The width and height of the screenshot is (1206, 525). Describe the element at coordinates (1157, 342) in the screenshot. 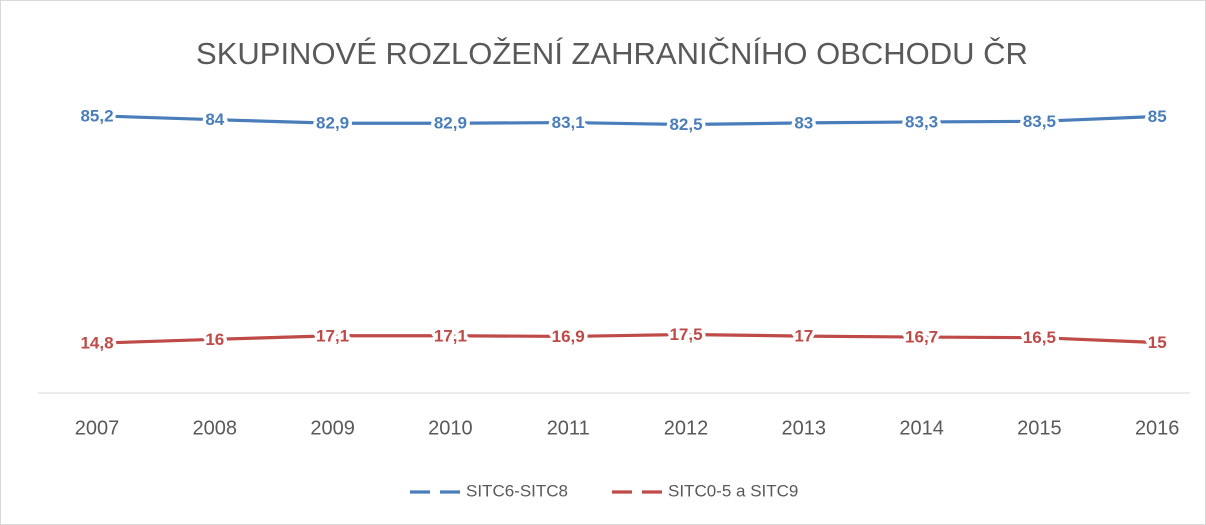

I see `data-label: 15` at that location.